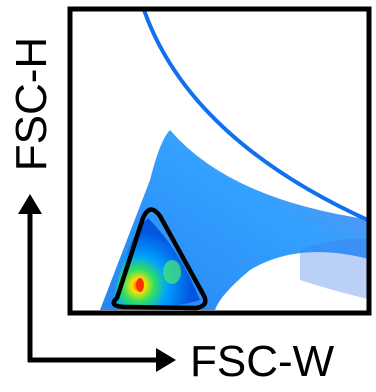 The height and width of the screenshot is (392, 376). Describe the element at coordinates (30, 204) in the screenshot. I see `y-arrowhead` at that location.